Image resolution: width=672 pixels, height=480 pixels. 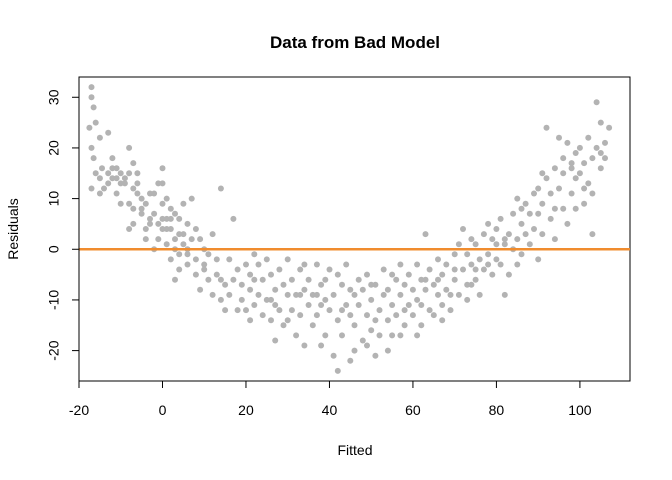 I want to click on y-tick-label: 0, so click(x=54, y=249).